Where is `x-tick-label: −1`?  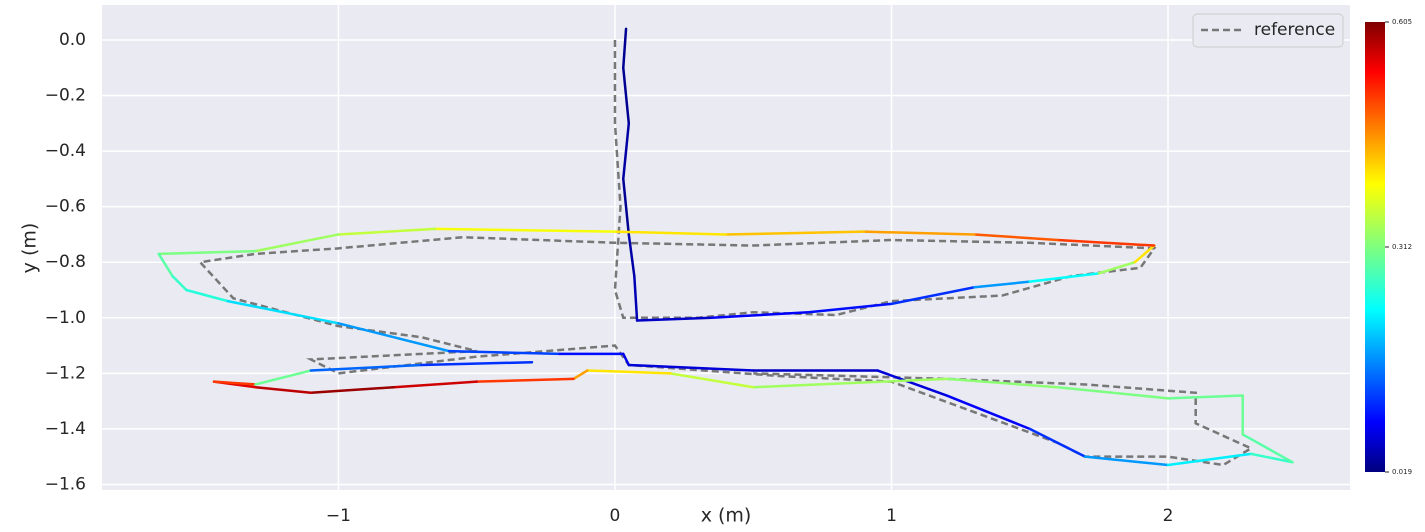
x-tick-label: −1 is located at coordinates (338, 516).